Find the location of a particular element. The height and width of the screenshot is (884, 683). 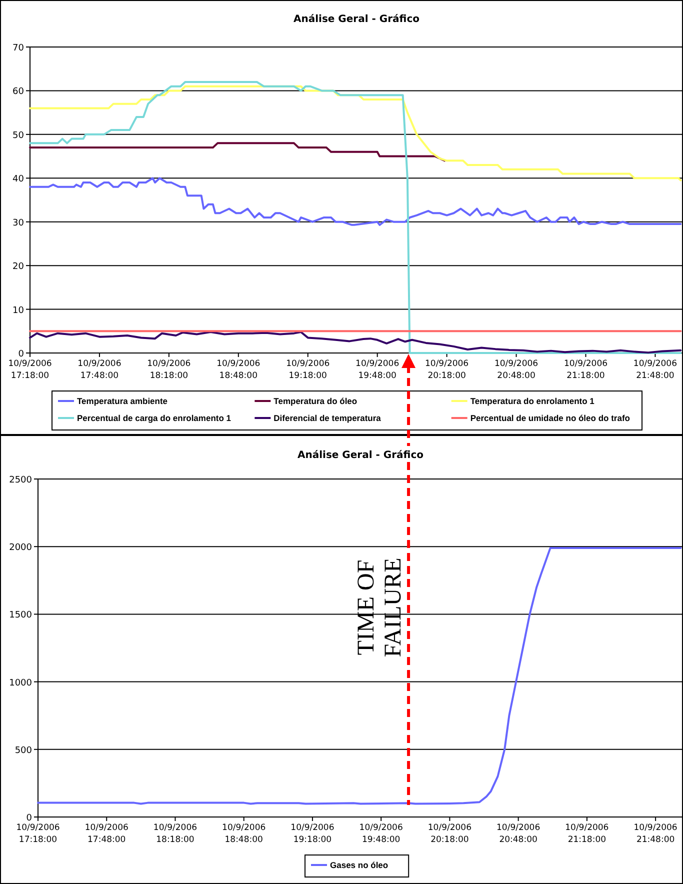

y-tick-label: 40 is located at coordinates (18, 179).